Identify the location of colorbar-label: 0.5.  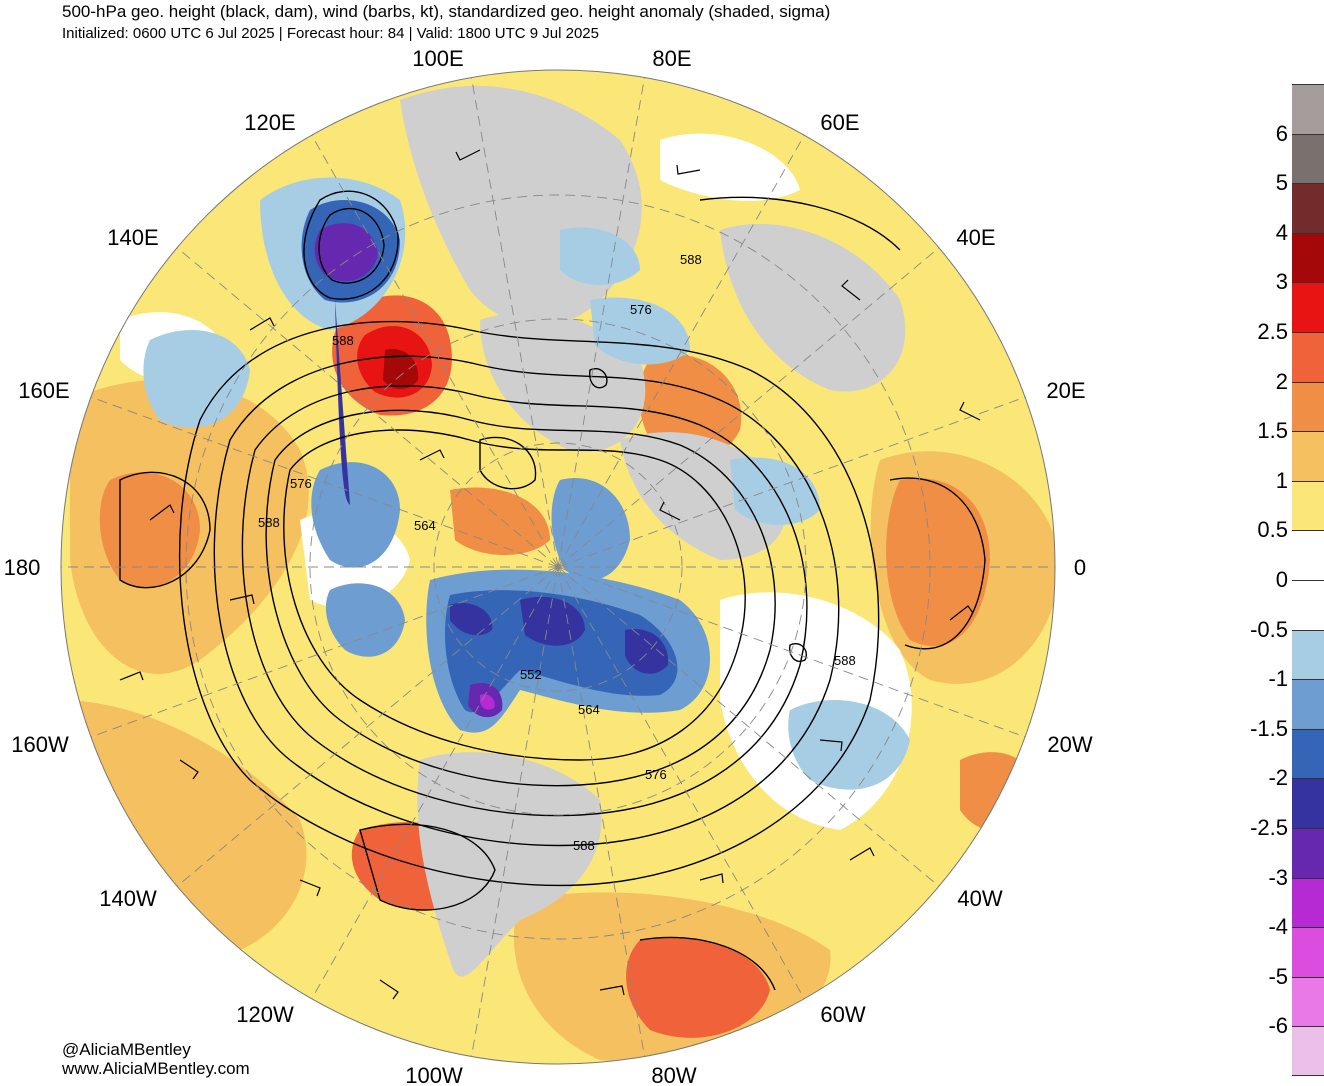
(1272, 530).